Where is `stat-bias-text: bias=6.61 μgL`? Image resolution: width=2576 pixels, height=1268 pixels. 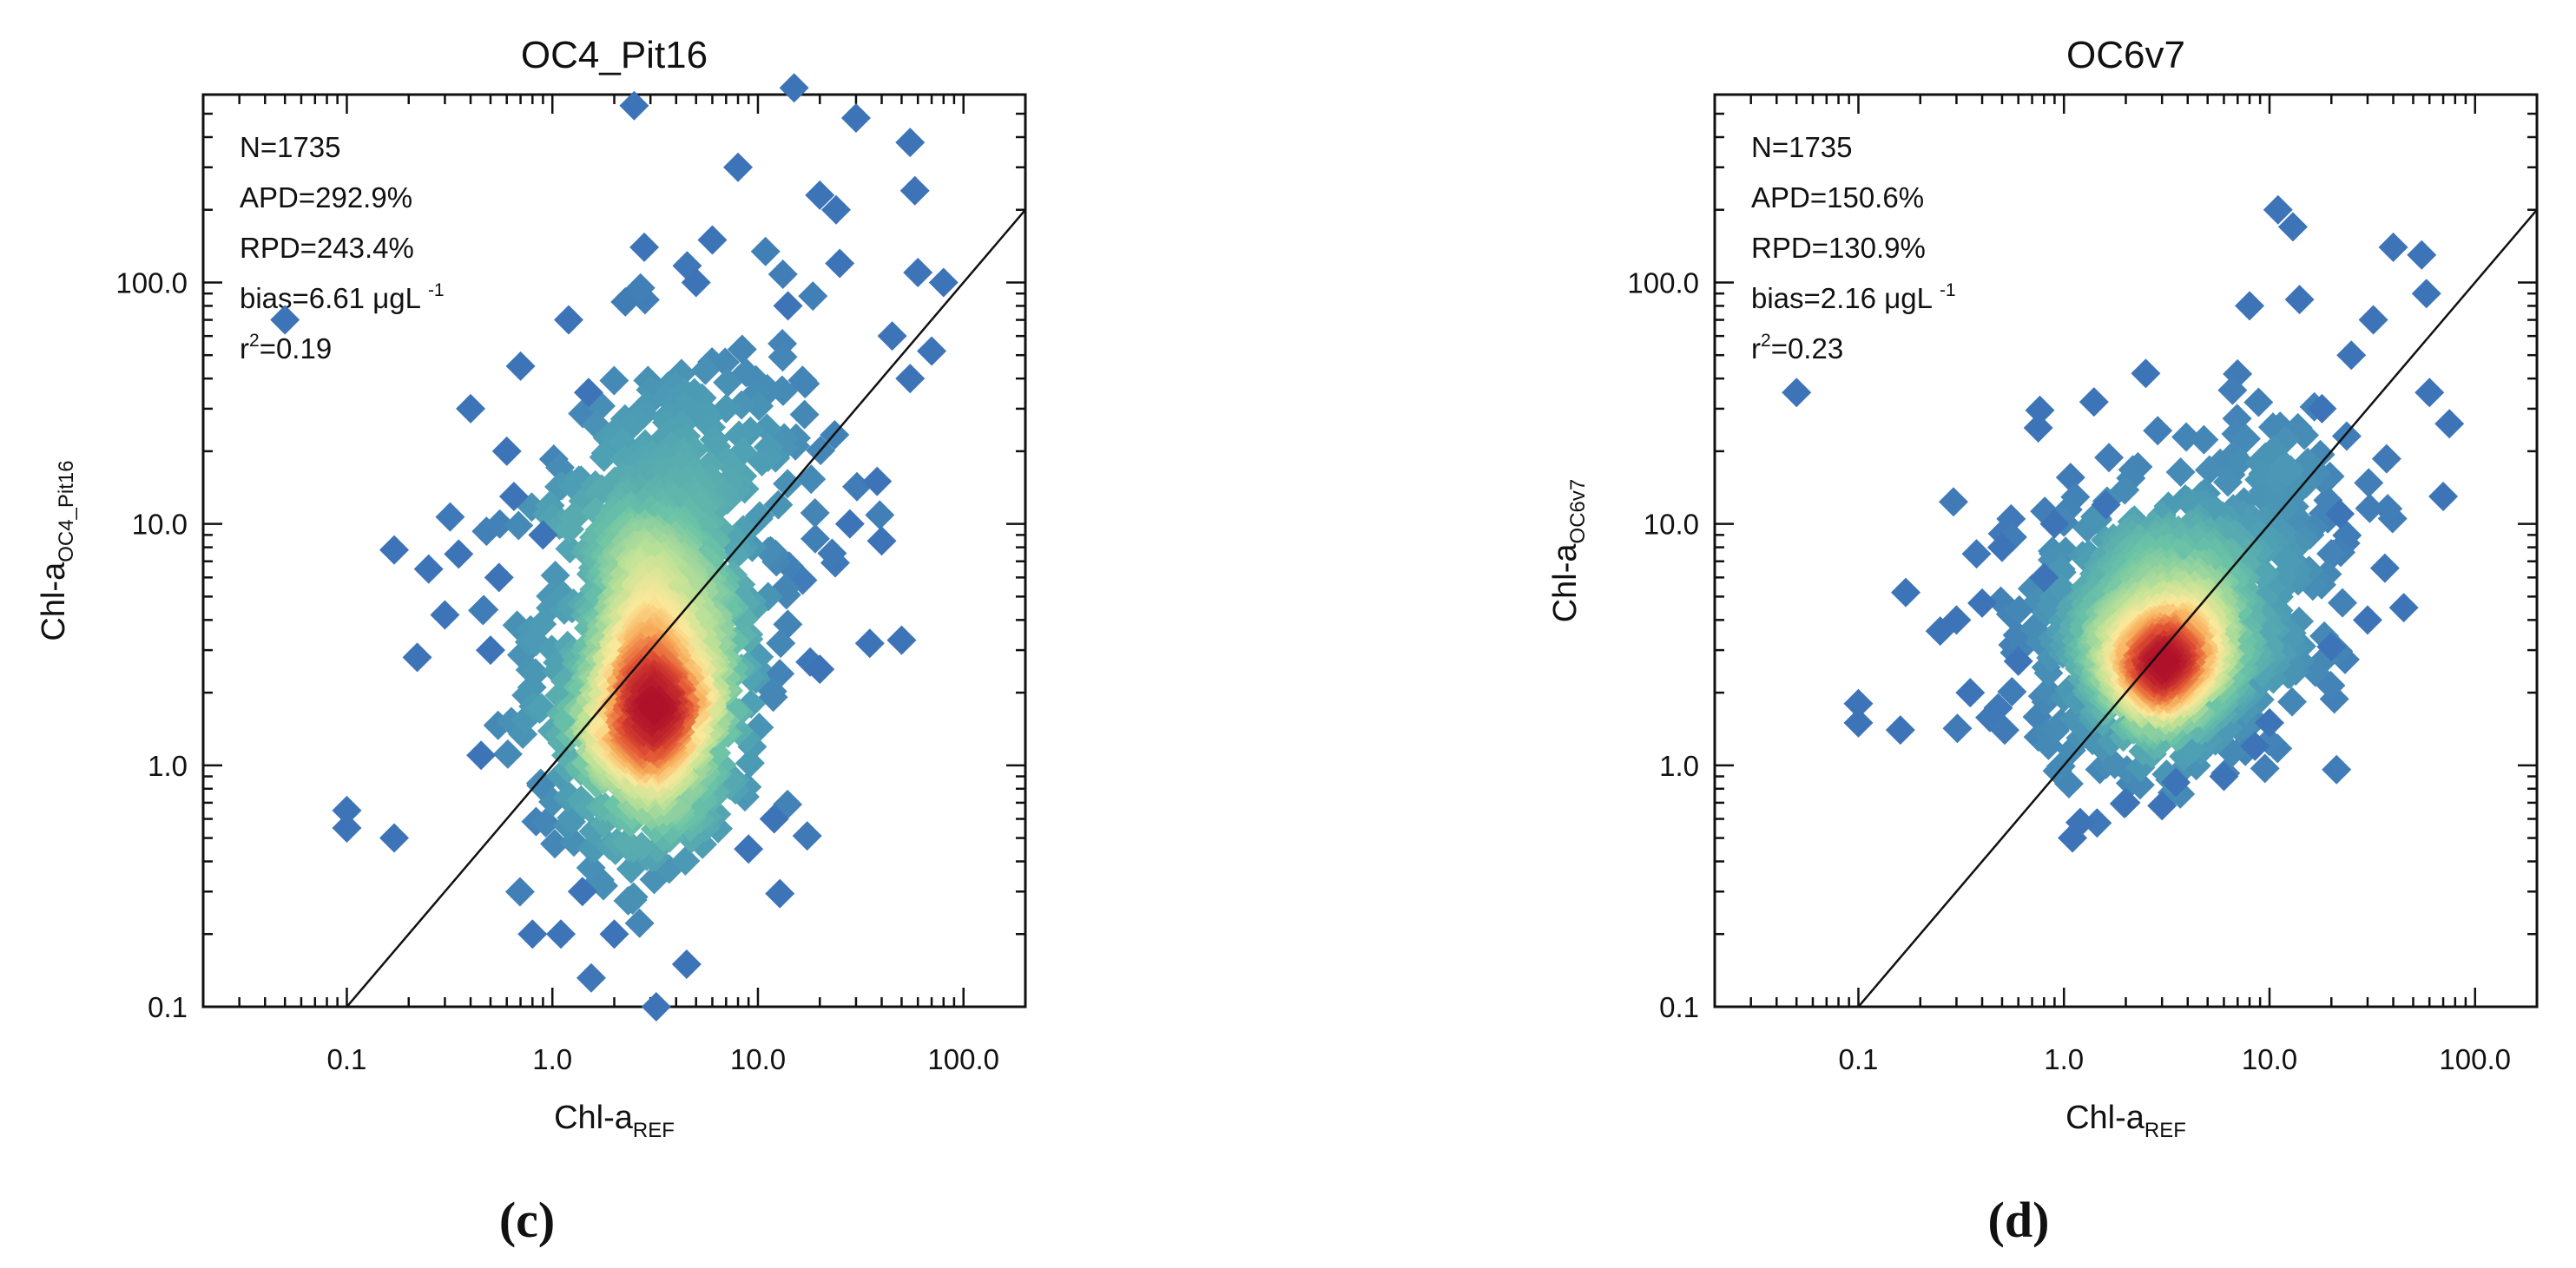
stat-bias-text: bias=6.61 μgL is located at coordinates (330, 298).